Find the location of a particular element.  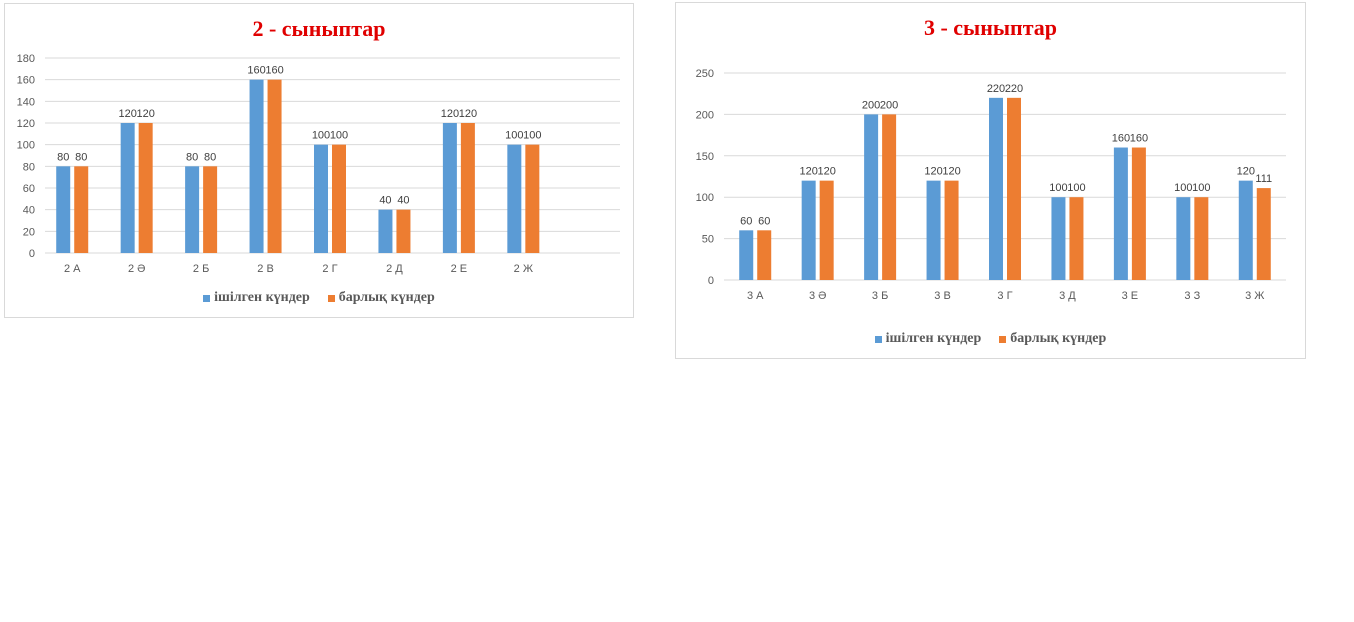

x-tick-label: 3 Б is located at coordinates (880, 296).